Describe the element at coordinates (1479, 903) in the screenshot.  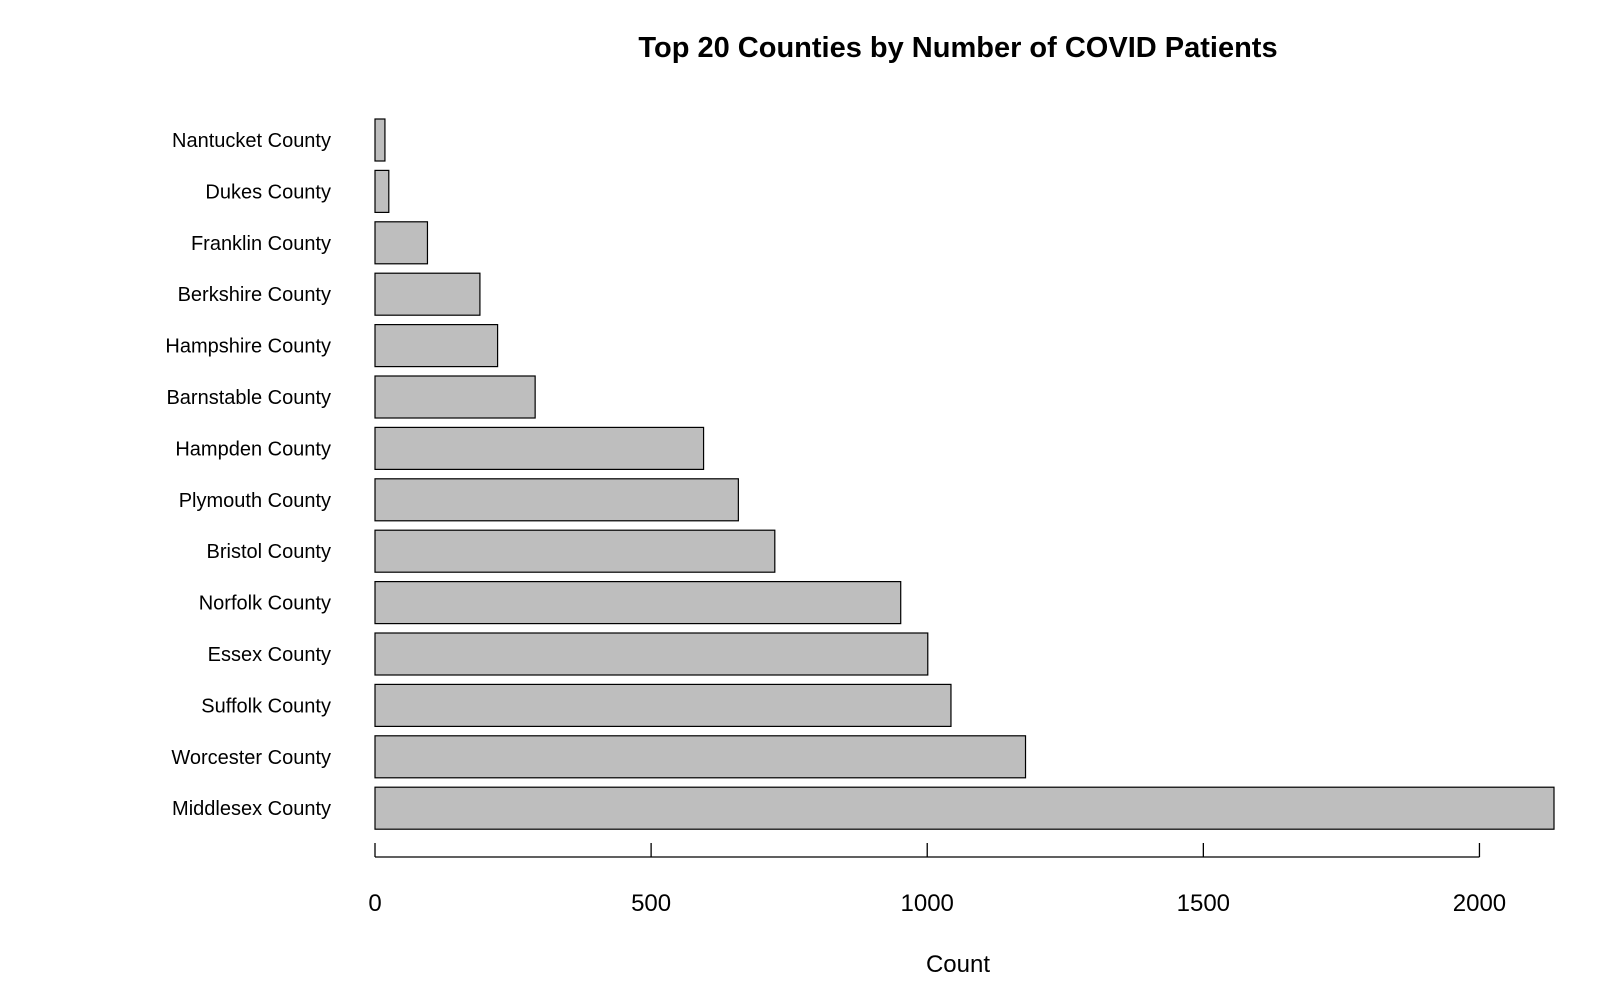
I see `x-tick-label: 2000` at that location.